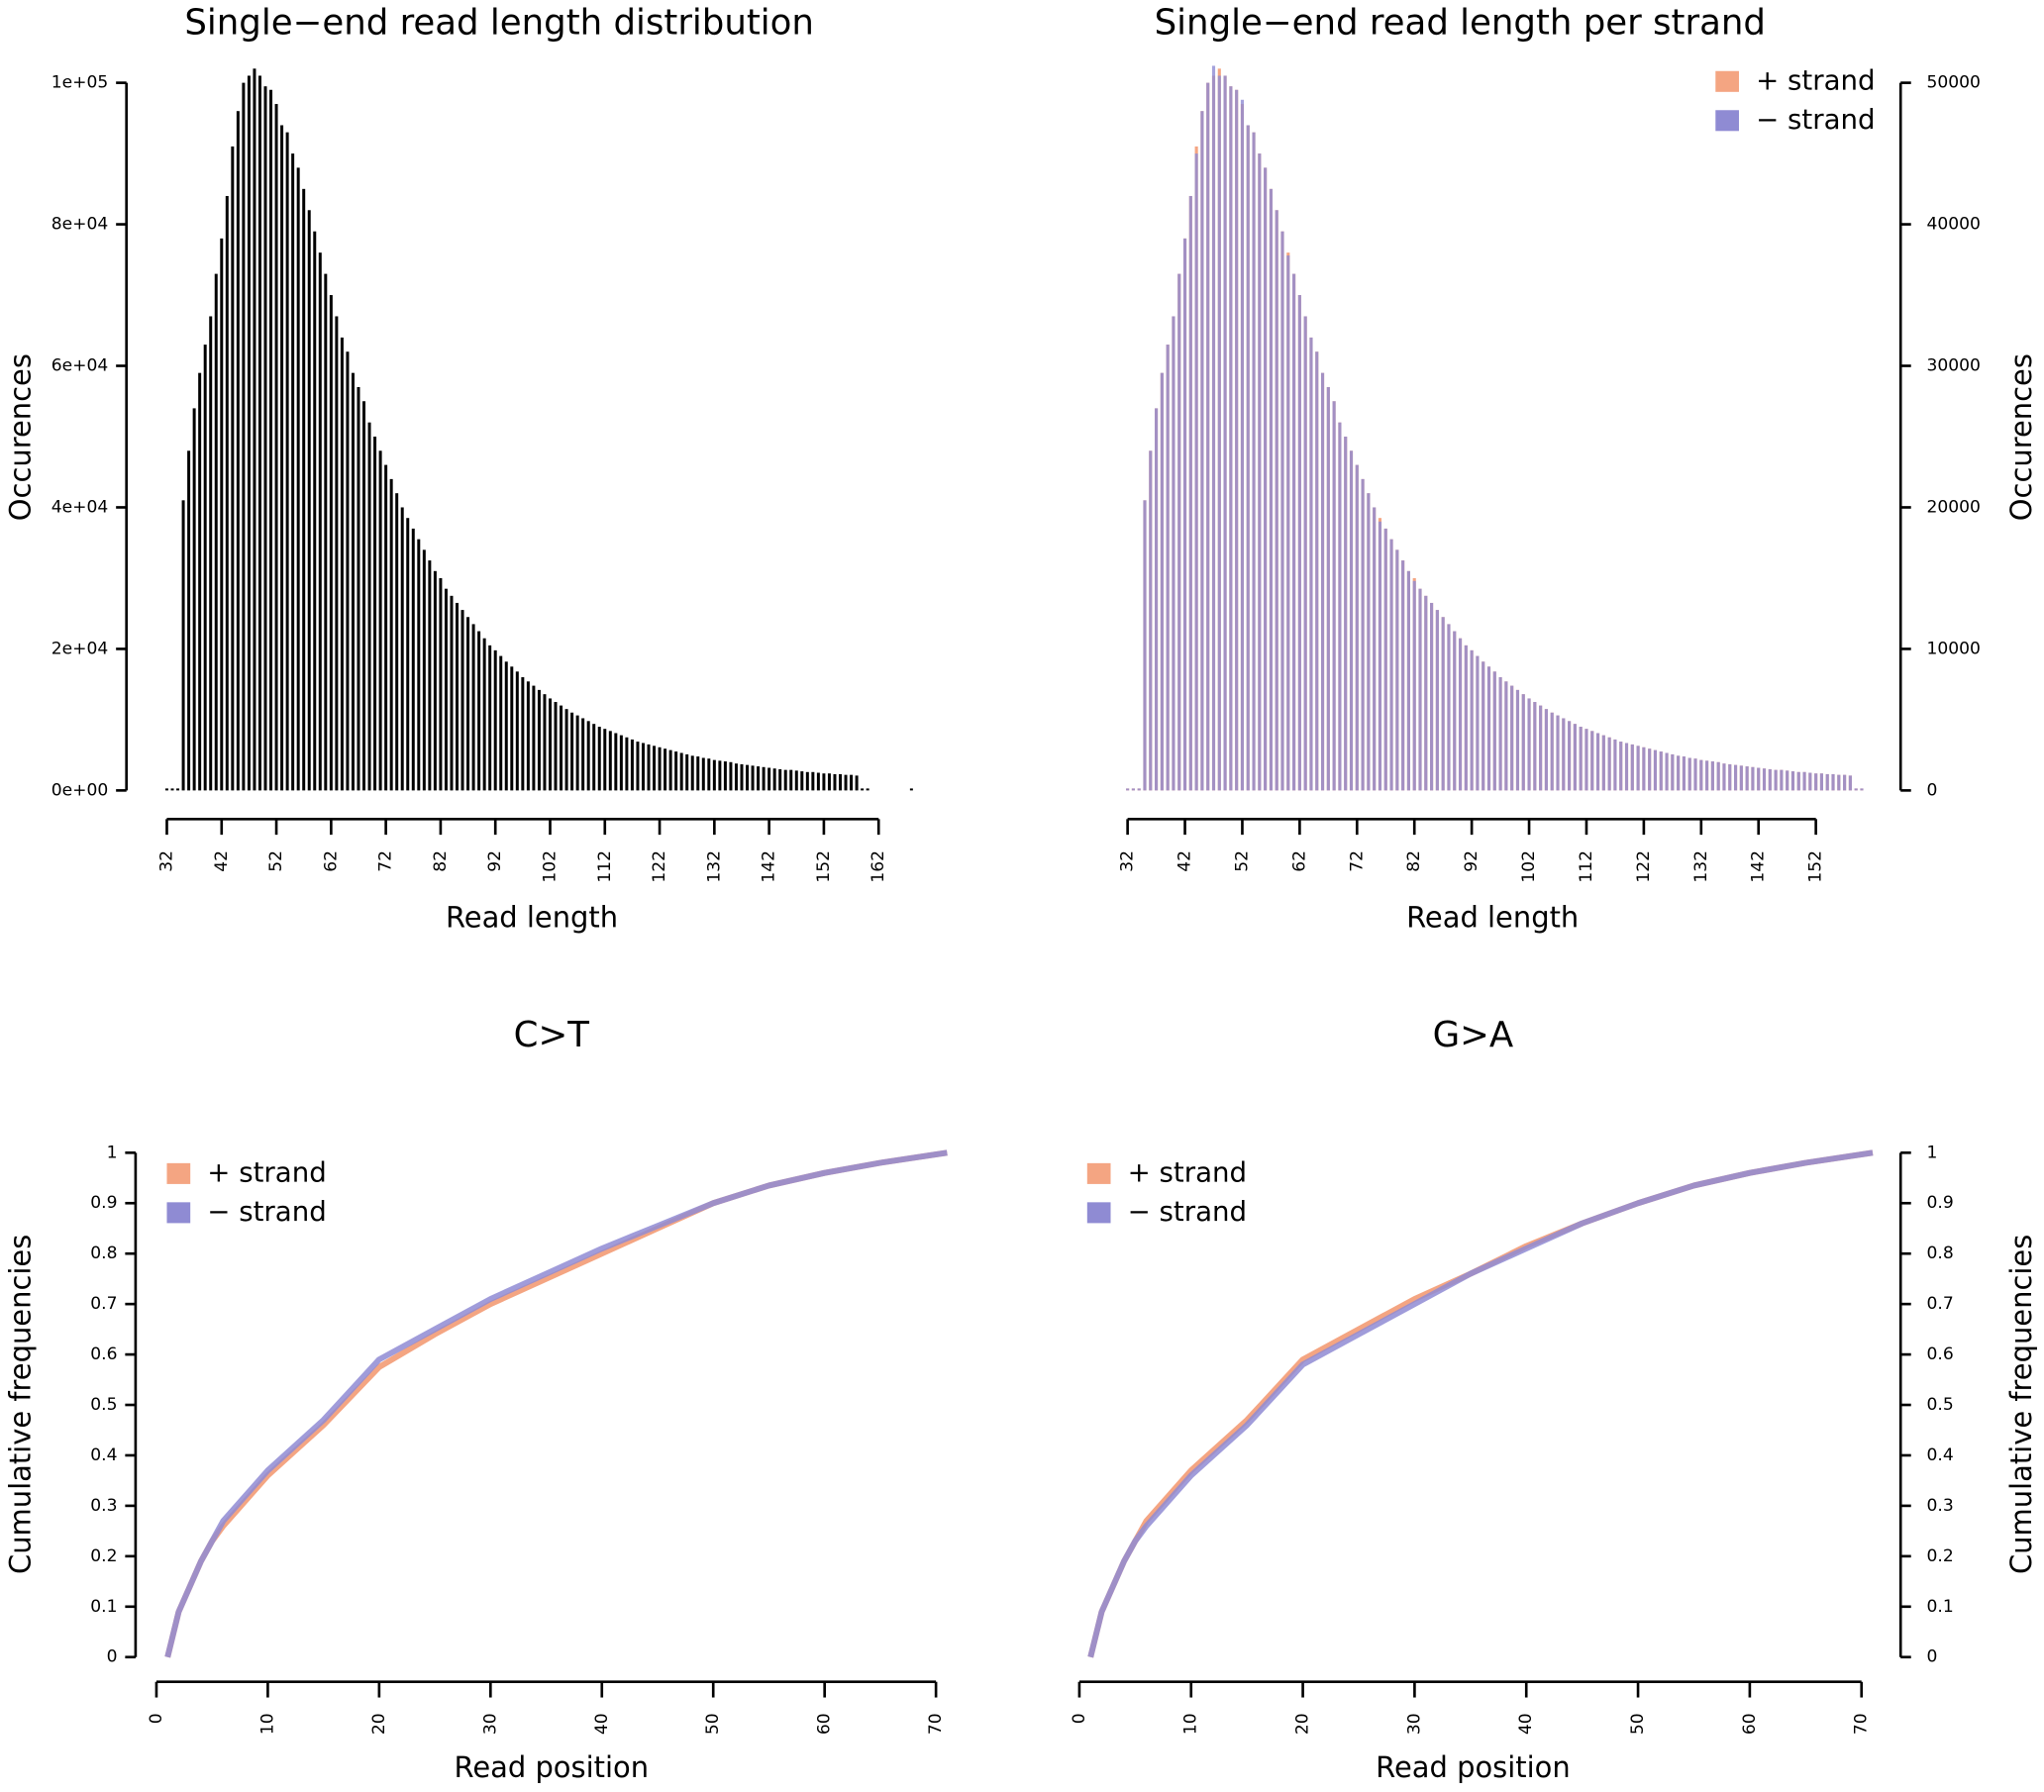 The height and width of the screenshot is (1792, 2044). Describe the element at coordinates (2021, 1404) in the screenshot. I see `y-axis-label: Cumulative frequencies` at that location.